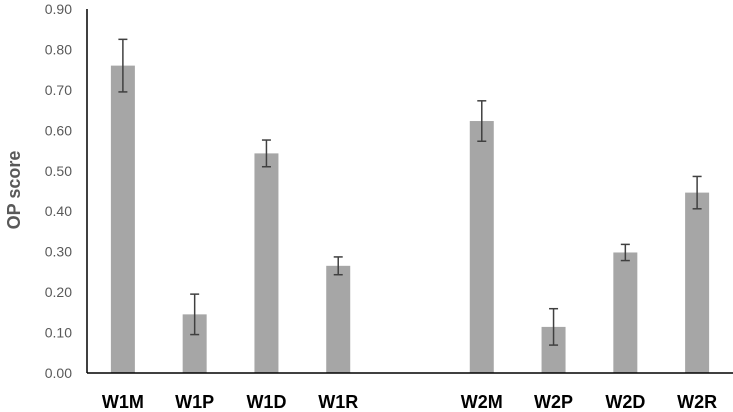 The height and width of the screenshot is (412, 733). What do you see at coordinates (58, 333) in the screenshot?
I see `y-tick-label: 0.10` at bounding box center [58, 333].